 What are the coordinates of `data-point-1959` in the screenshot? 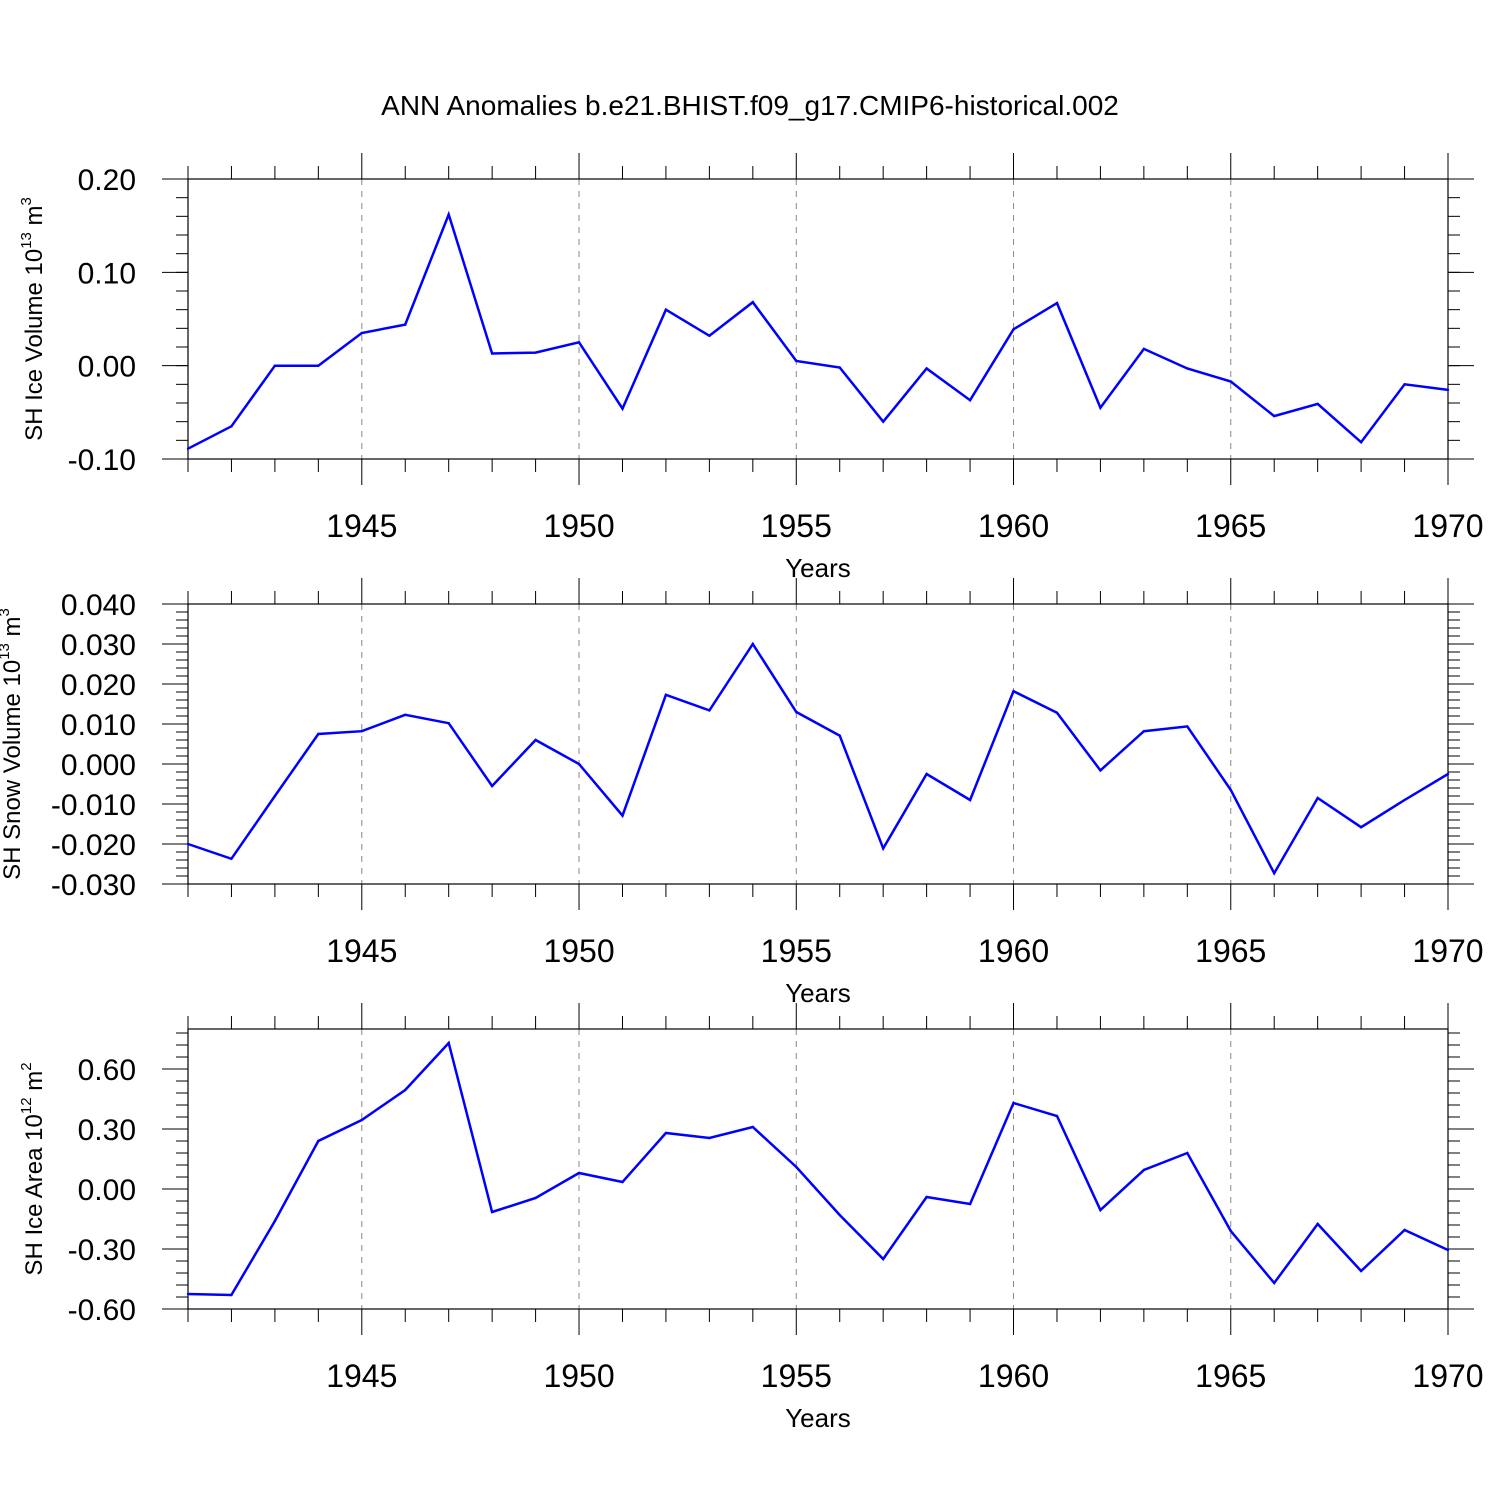 It's located at (970, 800).